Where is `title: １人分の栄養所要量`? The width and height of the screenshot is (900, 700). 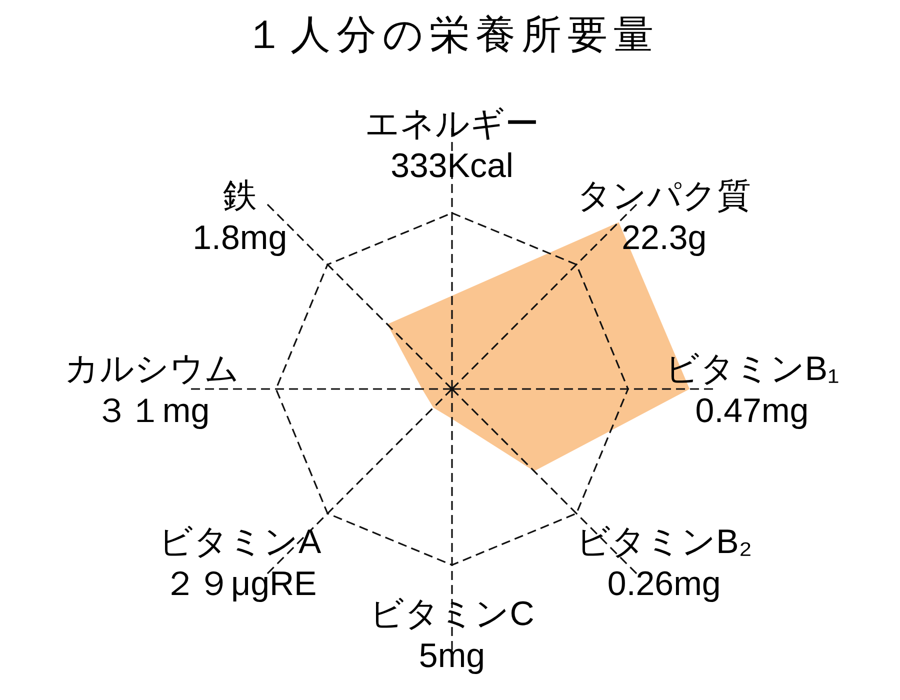
title: １人分の栄養所要量 is located at coordinates (452, 35).